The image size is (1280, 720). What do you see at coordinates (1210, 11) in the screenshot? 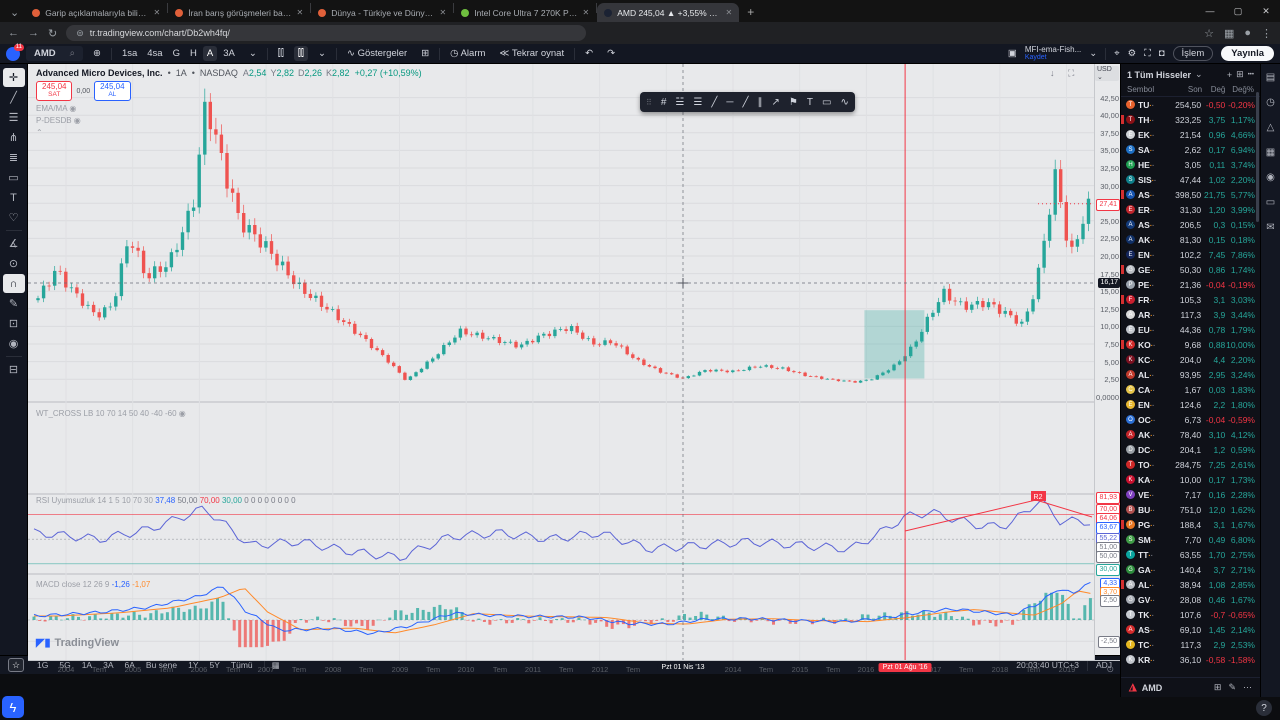
I see `window-minimize-button: —` at bounding box center [1210, 11].